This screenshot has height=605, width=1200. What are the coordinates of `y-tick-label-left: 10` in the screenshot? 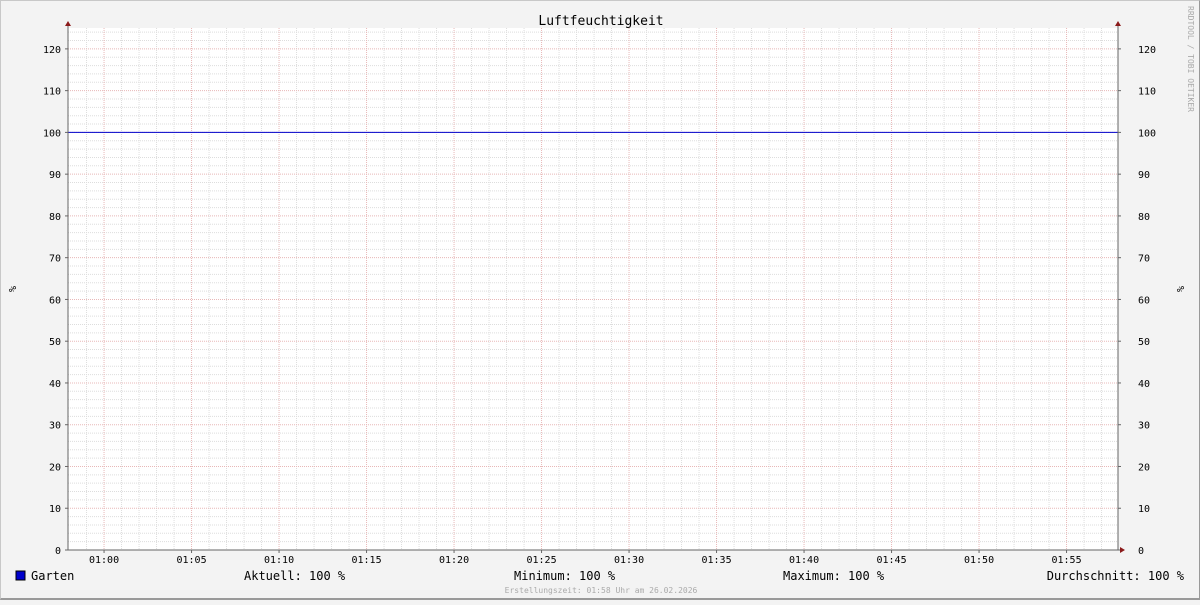 It's located at (55, 509).